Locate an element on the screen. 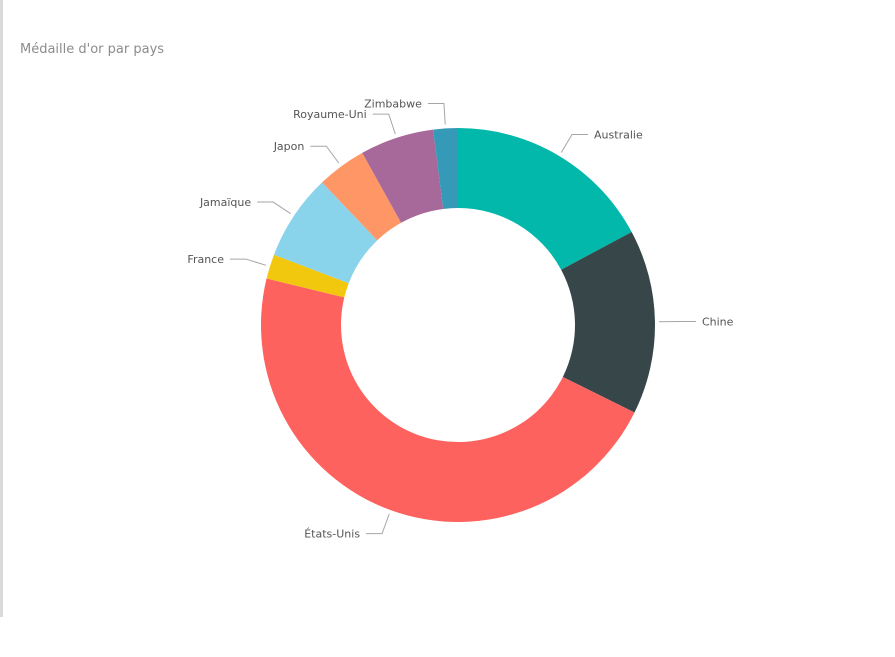 Image resolution: width=895 pixels, height=657 pixels. slice-label-etats-unis: États-Unis is located at coordinates (332, 534).